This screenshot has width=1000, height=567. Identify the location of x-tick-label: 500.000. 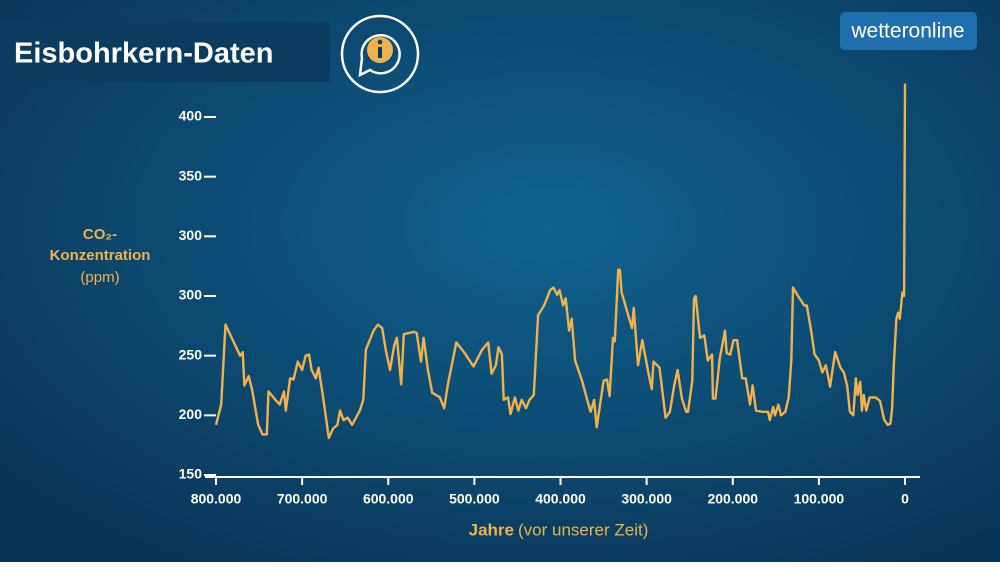
(474, 499).